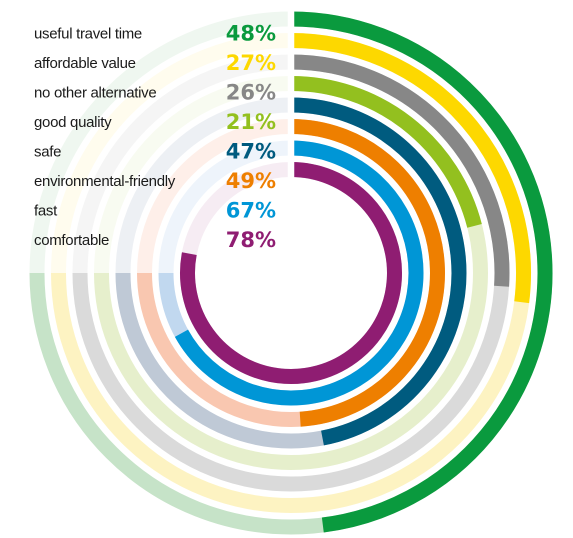  Describe the element at coordinates (85, 63) in the screenshot. I see `category-label-2: affordable value` at that location.